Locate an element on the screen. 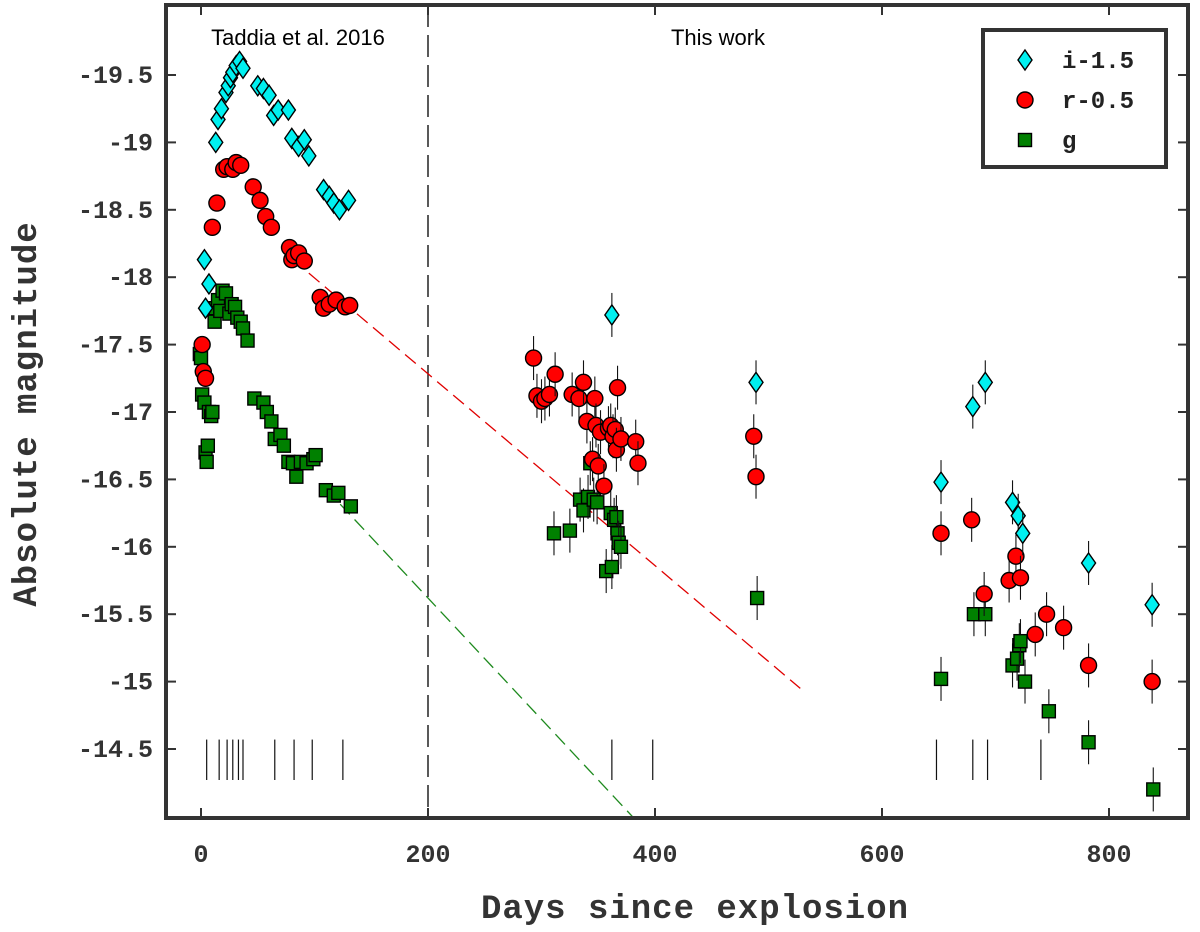 Image resolution: width=1200 pixels, height=932 pixels. y-tick-label: -18.5 is located at coordinates (115, 211).